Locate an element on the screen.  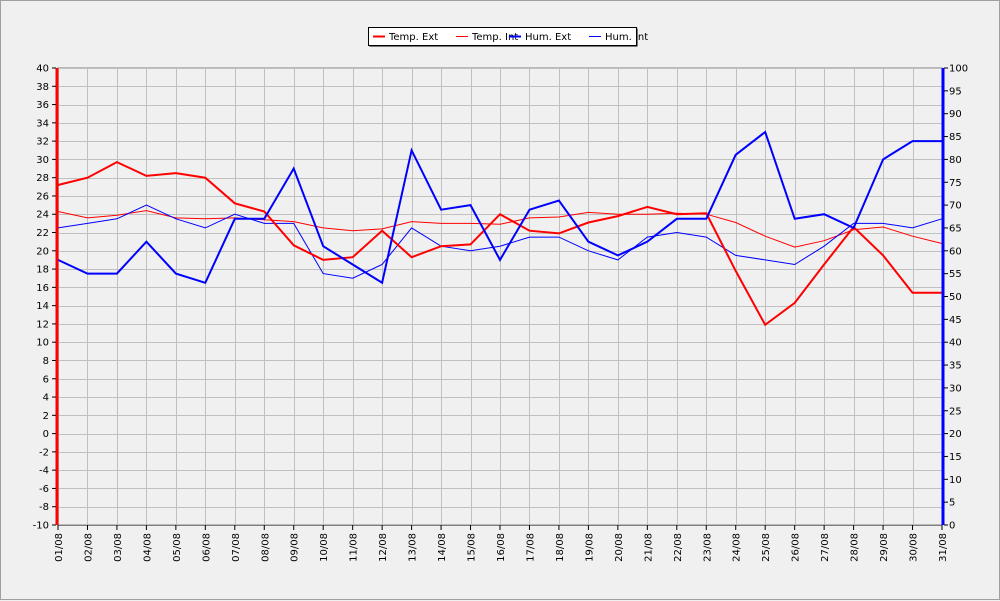
right-tick-label: 50 is located at coordinates (955, 297).